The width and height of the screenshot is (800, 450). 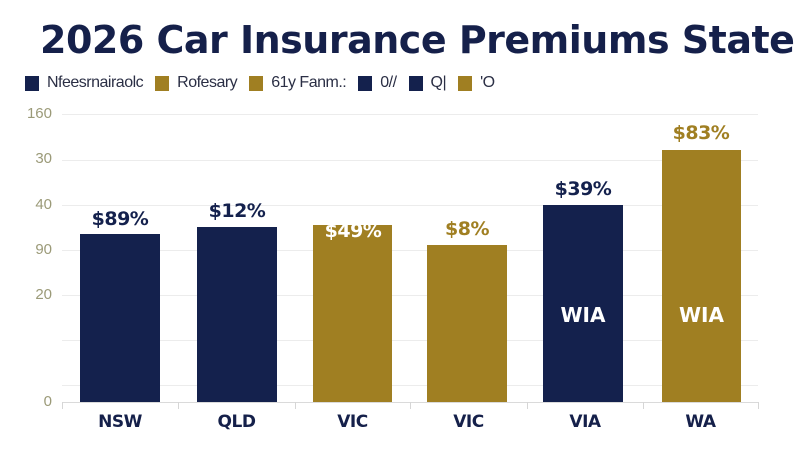 I want to click on legend-label: Rofesary, so click(x=207, y=82).